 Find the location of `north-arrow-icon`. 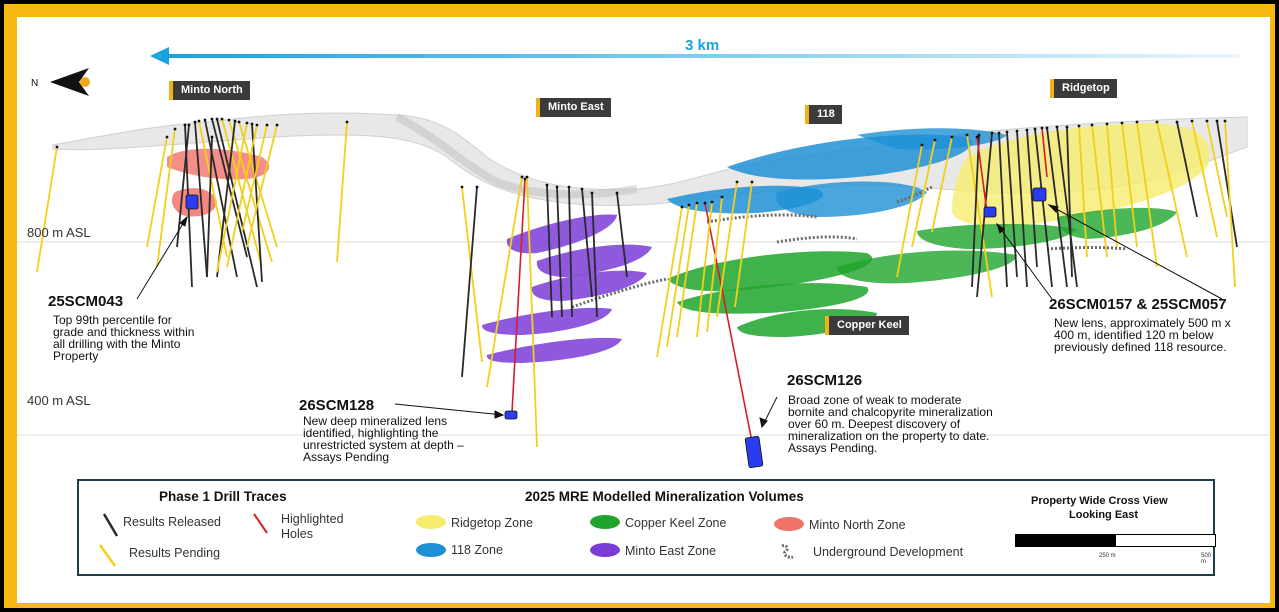

north-arrow-icon is located at coordinates (70, 82).